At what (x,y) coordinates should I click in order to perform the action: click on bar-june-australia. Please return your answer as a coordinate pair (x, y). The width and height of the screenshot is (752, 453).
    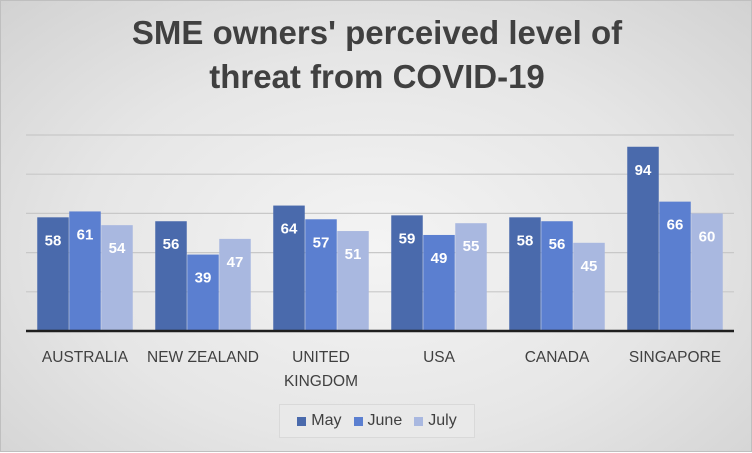
    Looking at the image, I should click on (85, 271).